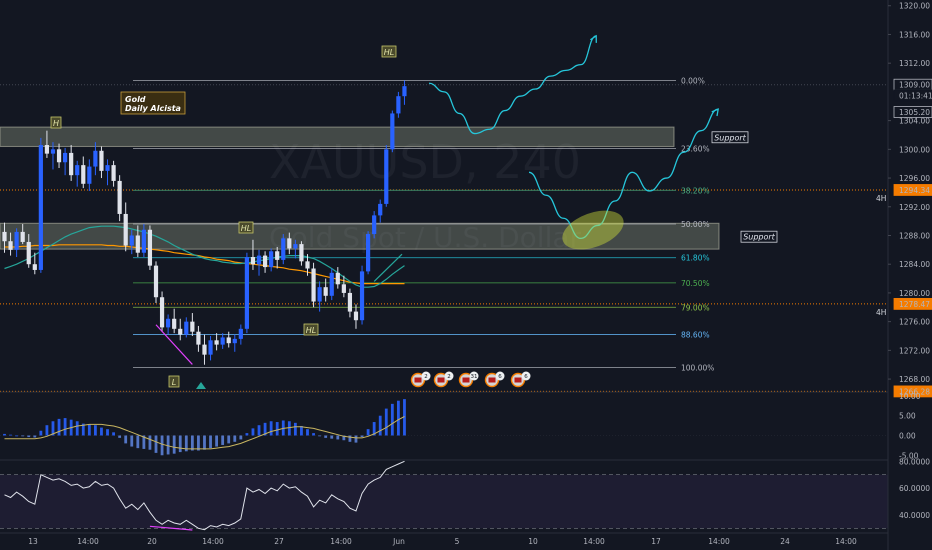 This screenshot has height=550, width=932. I want to click on event-count: 31, so click(474, 377).